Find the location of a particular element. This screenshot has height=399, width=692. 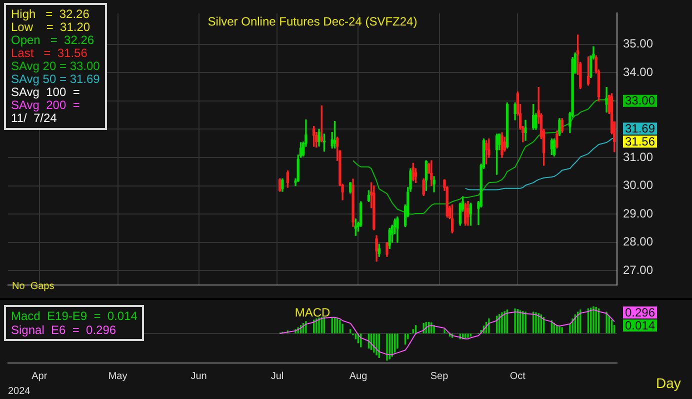

text: 0.014 is located at coordinates (640, 325).